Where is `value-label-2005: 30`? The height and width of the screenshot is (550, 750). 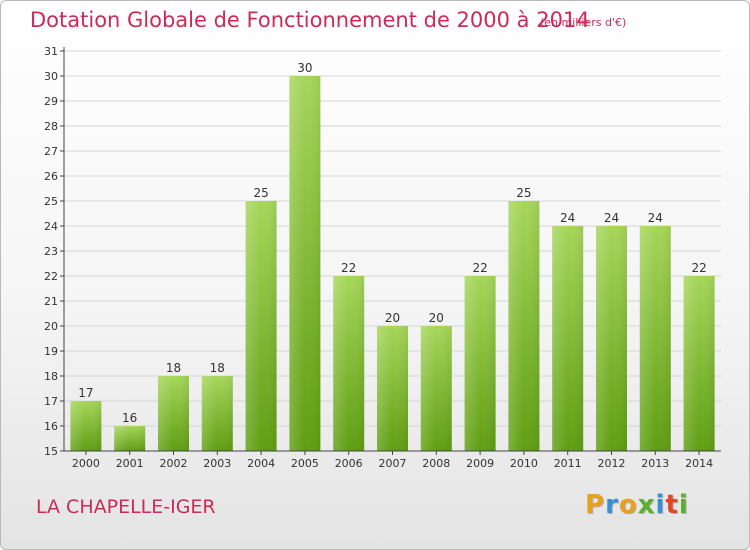 value-label-2005: 30 is located at coordinates (304, 68).